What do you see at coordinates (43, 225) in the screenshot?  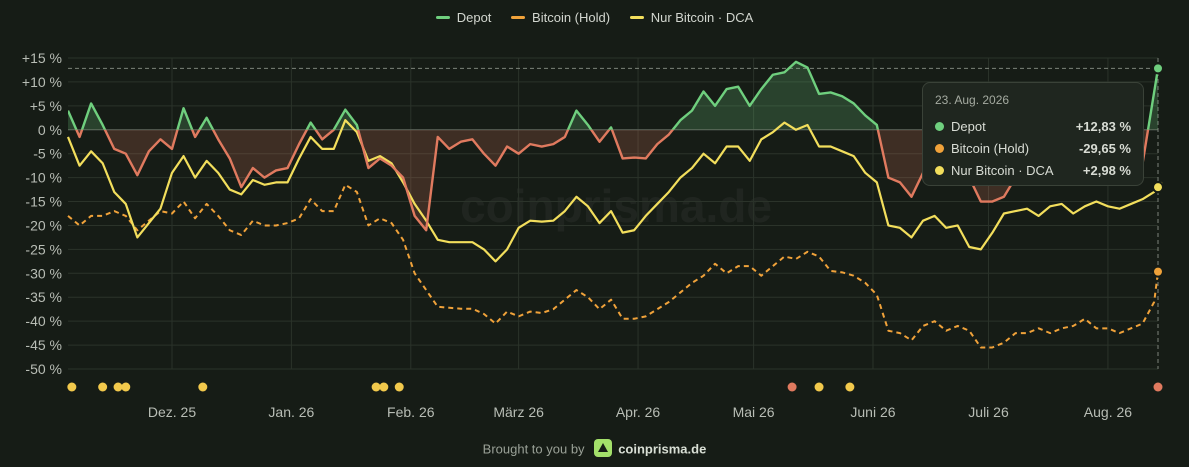 I see `y-tick-label: -20 %` at bounding box center [43, 225].